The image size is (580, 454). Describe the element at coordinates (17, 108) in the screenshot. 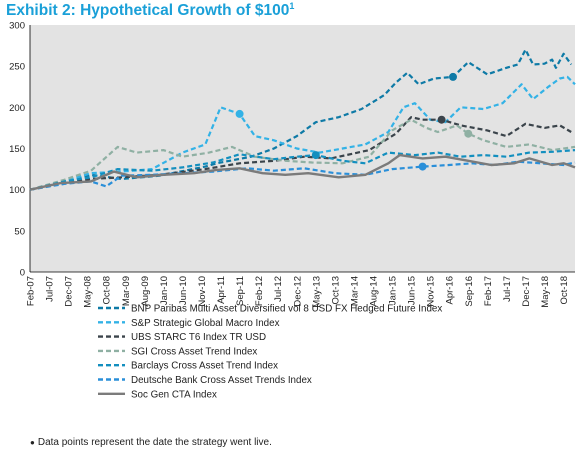

I see `y-tick-label: 200` at that location.